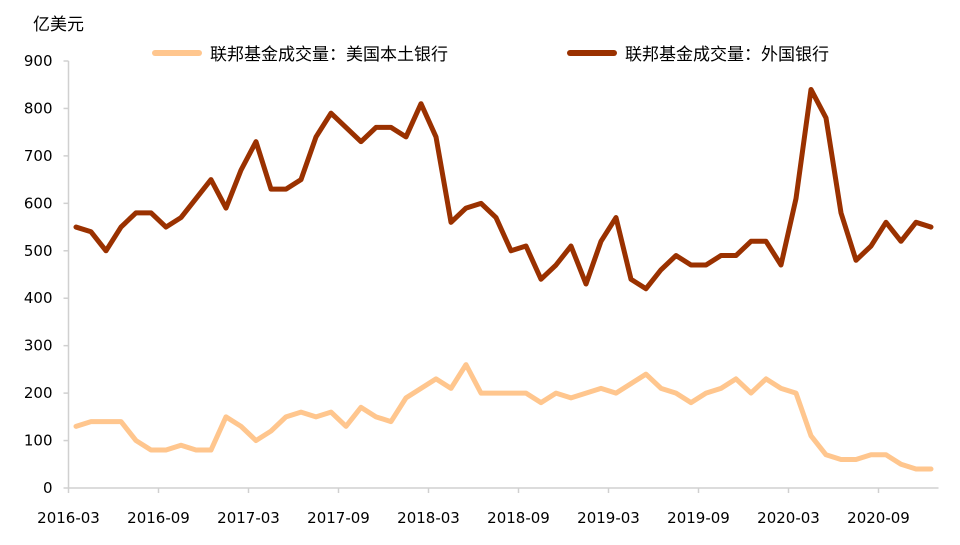 The image size is (960, 545). What do you see at coordinates (38, 251) in the screenshot?
I see `y-tick-label: 500` at bounding box center [38, 251].